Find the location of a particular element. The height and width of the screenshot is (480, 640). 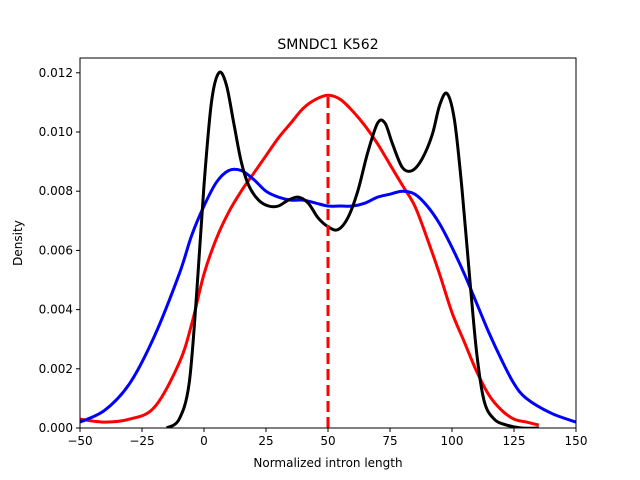

y-axis: 0.000 0.002 0.004 0.006 0.008 0.010 0.012 is located at coordinates (59, 250).